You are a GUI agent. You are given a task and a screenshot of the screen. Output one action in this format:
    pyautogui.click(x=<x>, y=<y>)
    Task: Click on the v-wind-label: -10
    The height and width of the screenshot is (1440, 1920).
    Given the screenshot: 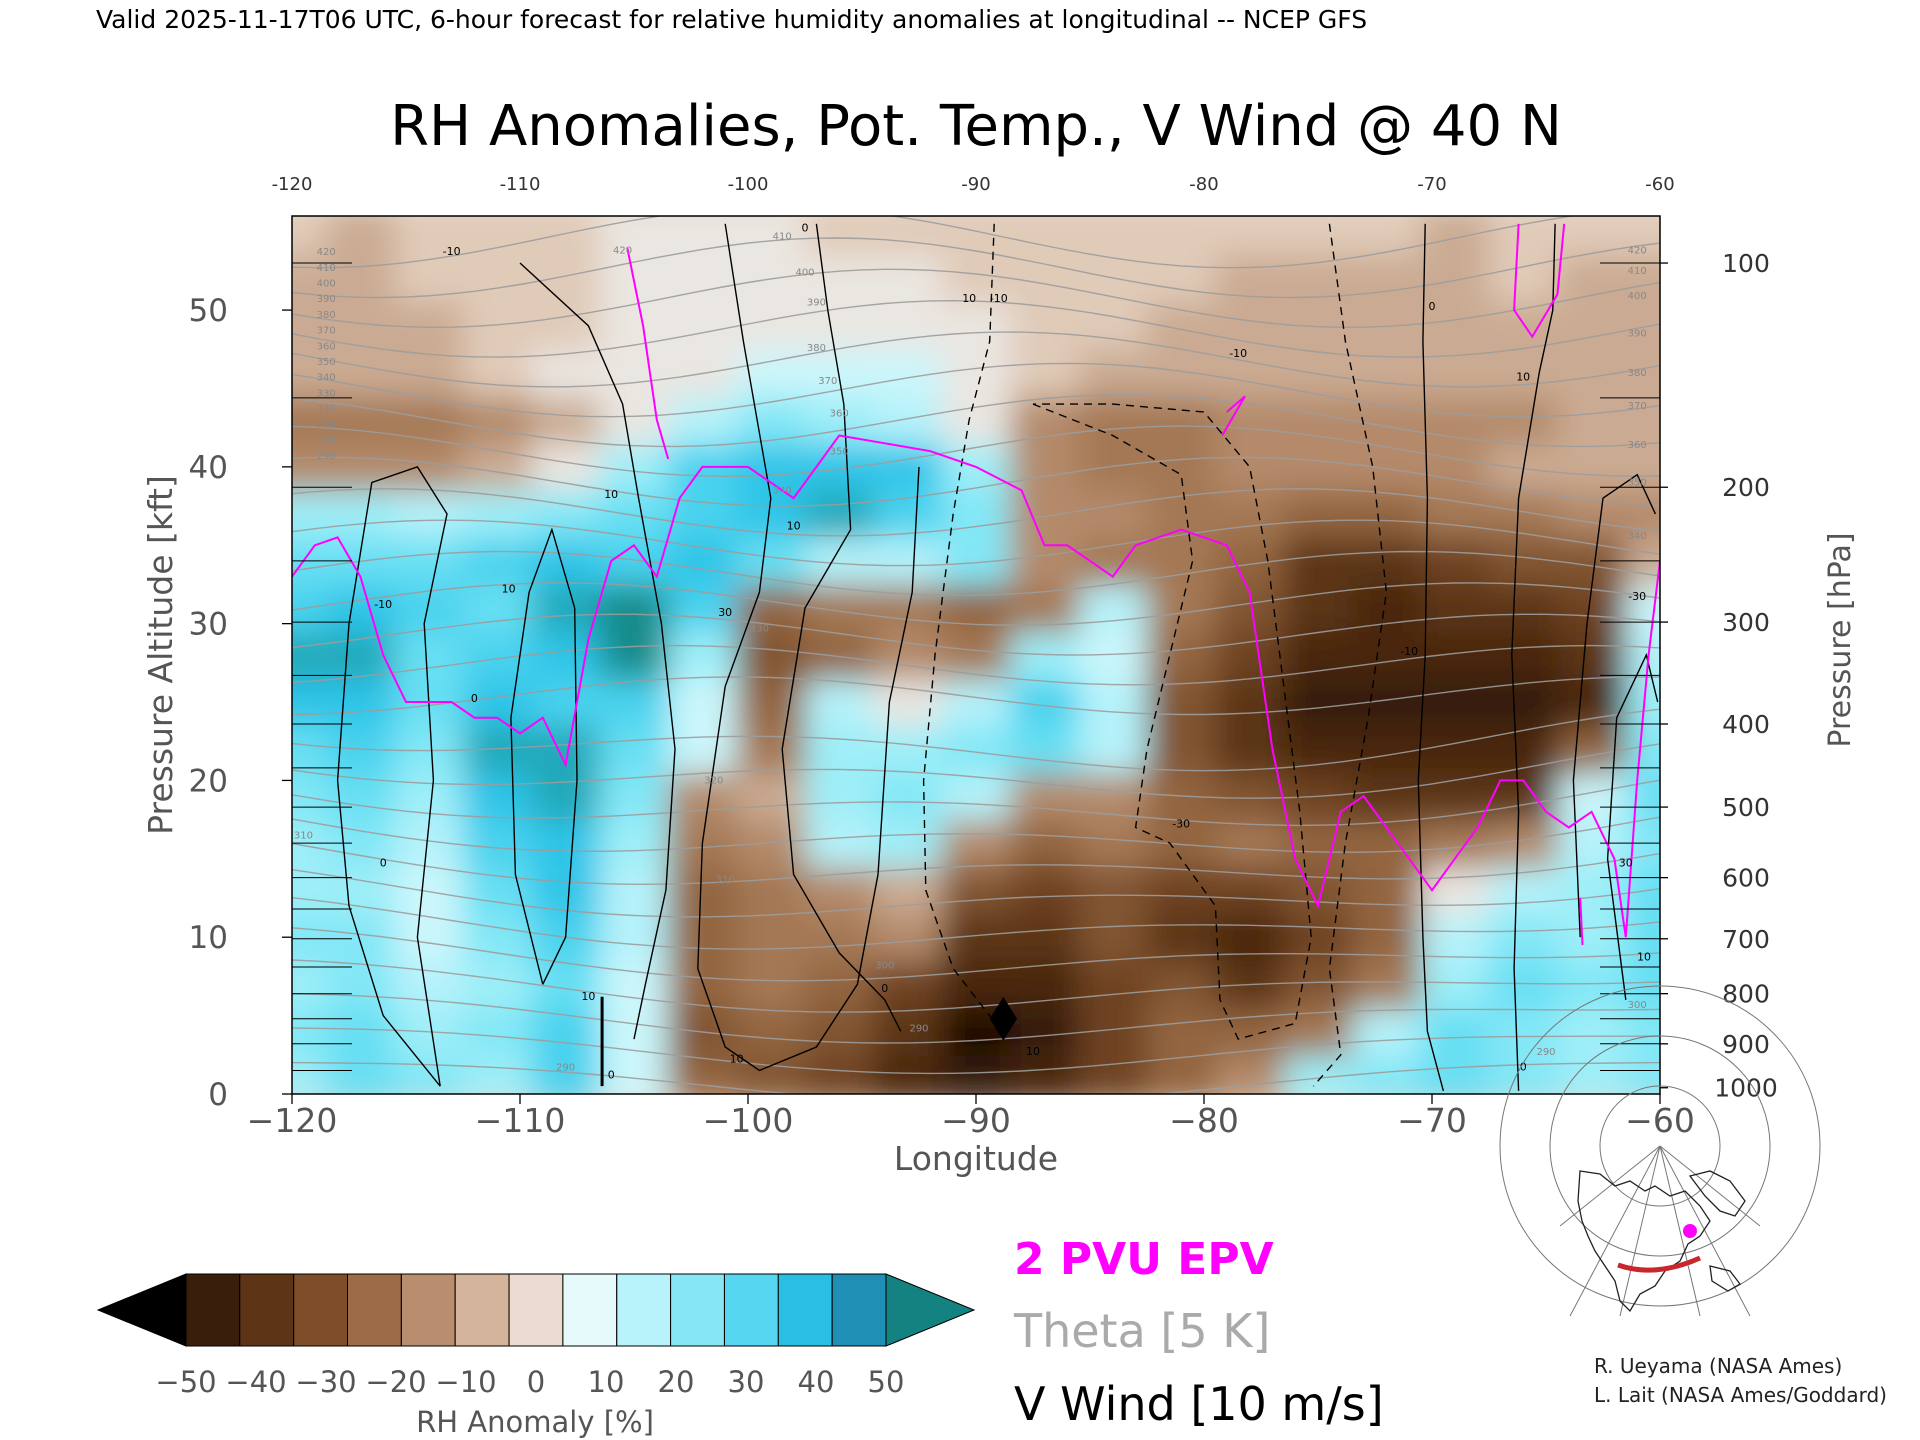 What is the action you would take?
    pyautogui.click(x=1409, y=651)
    